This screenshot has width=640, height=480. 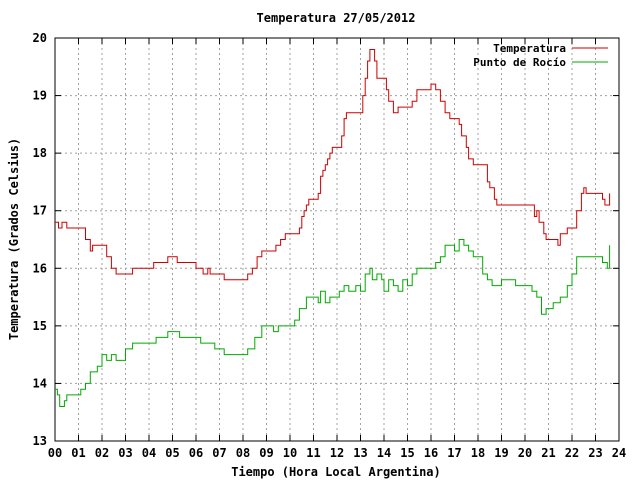 What do you see at coordinates (337, 453) in the screenshot?
I see `x-tick-label: 12` at bounding box center [337, 453].